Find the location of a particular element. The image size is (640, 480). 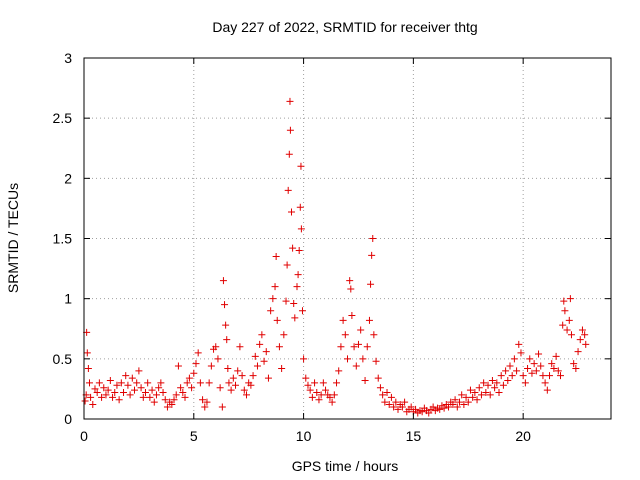

y-tick-label: 2.5 is located at coordinates (63, 118).